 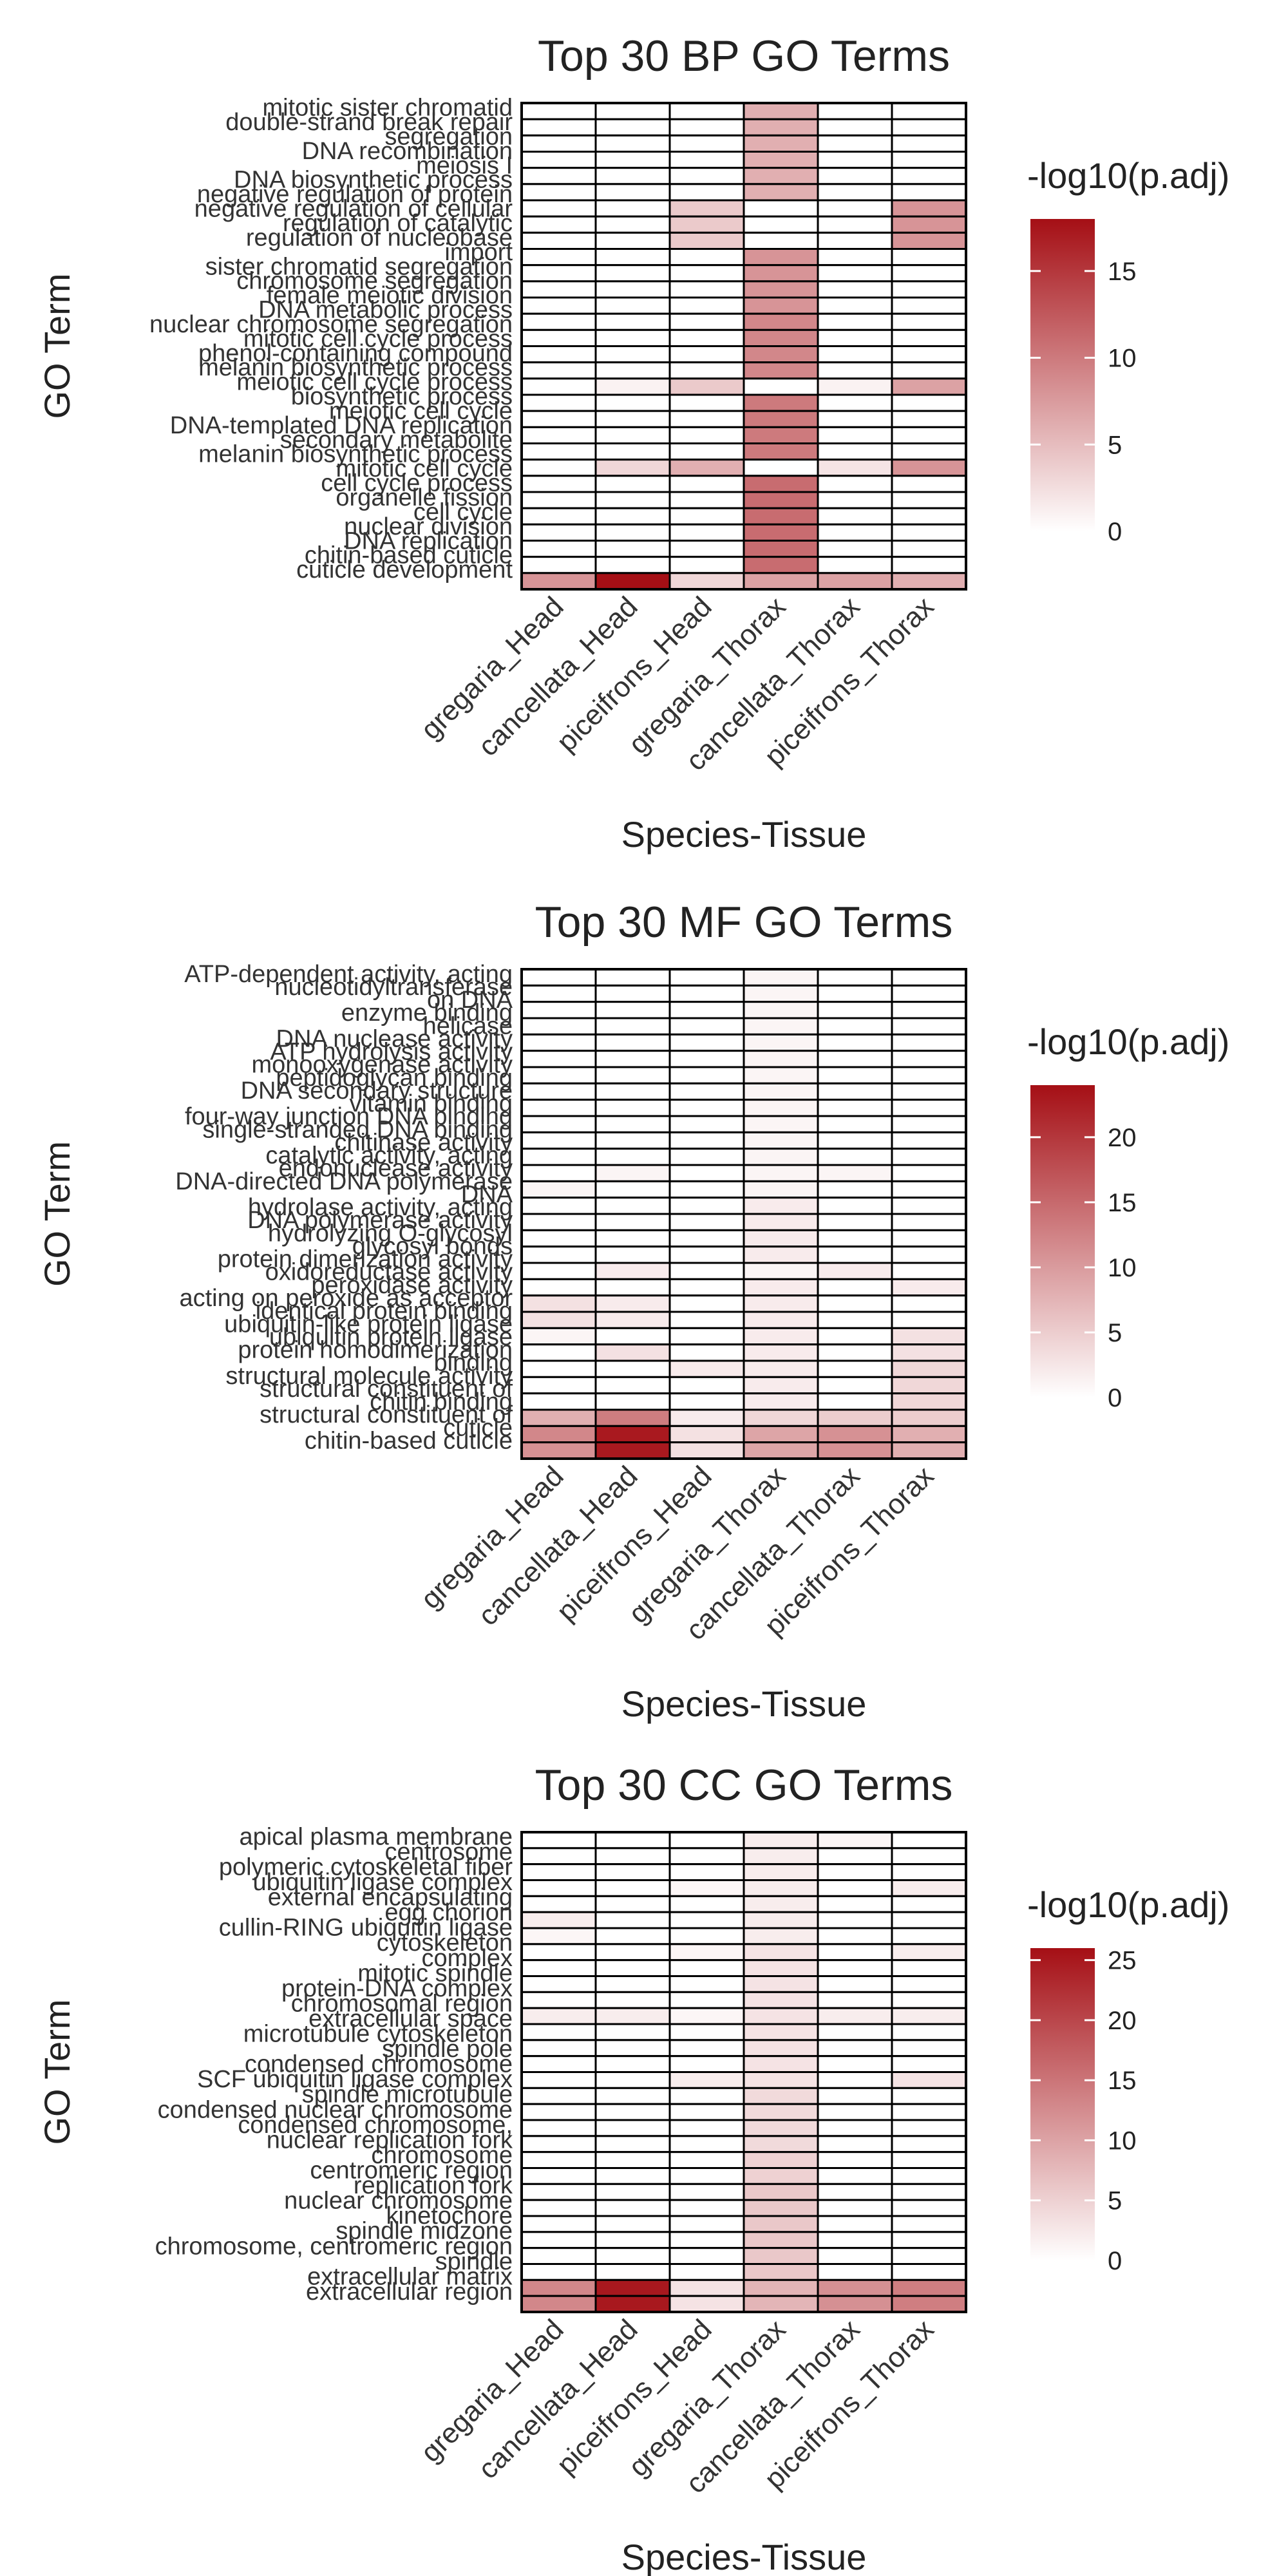 What do you see at coordinates (381, 1207) in the screenshot?
I see `y-tick-label: hydrolase activity, acting` at bounding box center [381, 1207].